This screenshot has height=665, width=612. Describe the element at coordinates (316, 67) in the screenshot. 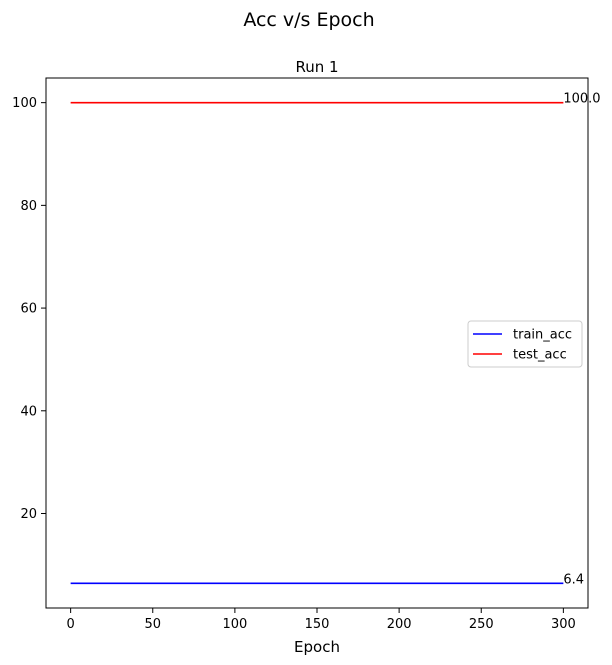

I see `axes-title: Run 1` at that location.